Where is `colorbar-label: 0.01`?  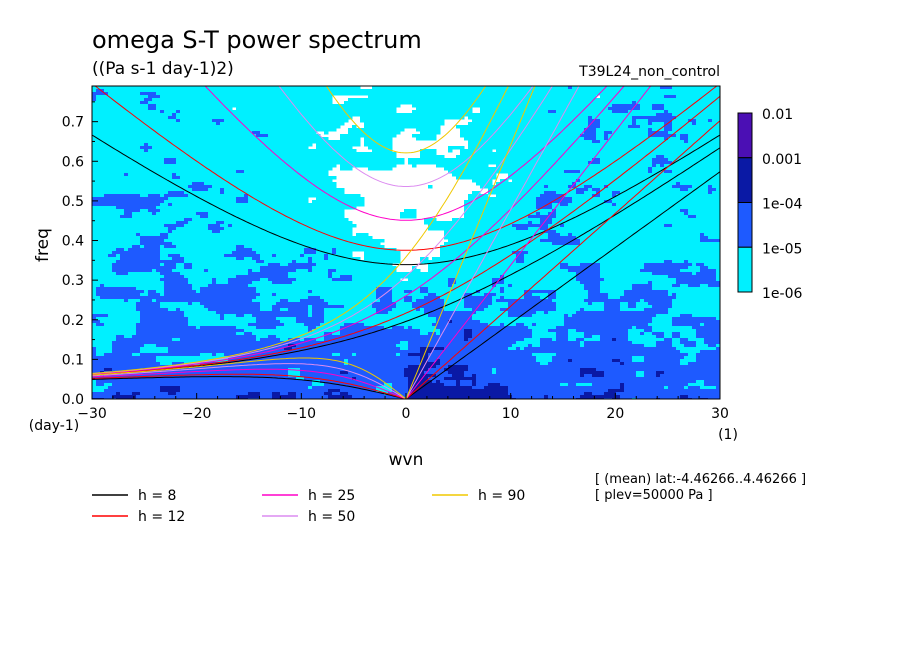
colorbar-label: 0.01 is located at coordinates (777, 115).